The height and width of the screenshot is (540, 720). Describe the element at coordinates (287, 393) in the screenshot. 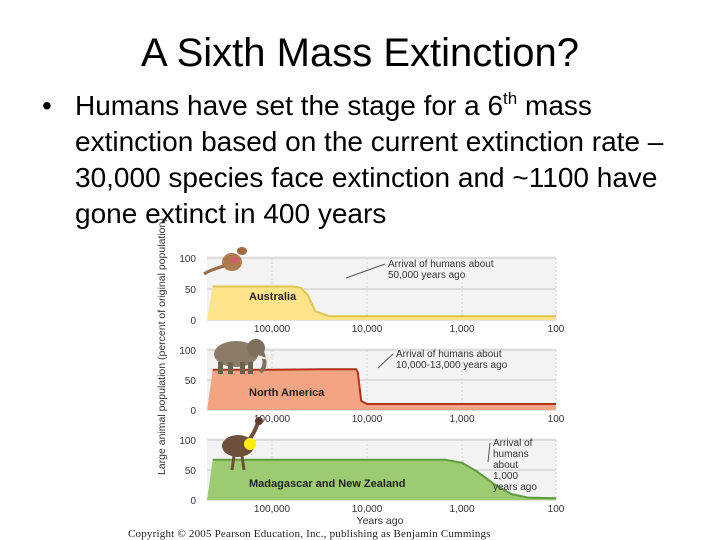

I see `region-label: North America` at that location.